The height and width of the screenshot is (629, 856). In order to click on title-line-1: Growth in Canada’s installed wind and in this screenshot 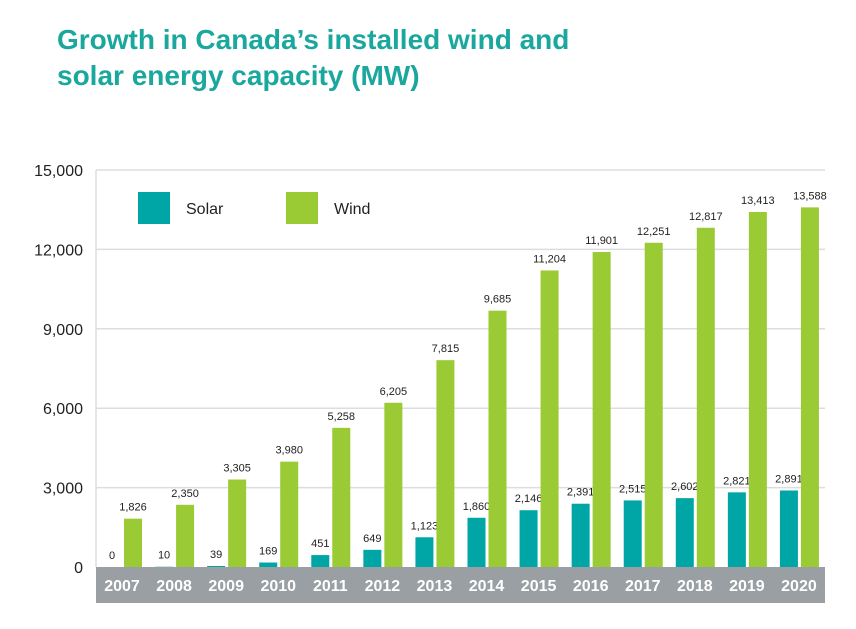, I will do `click(313, 39)`.